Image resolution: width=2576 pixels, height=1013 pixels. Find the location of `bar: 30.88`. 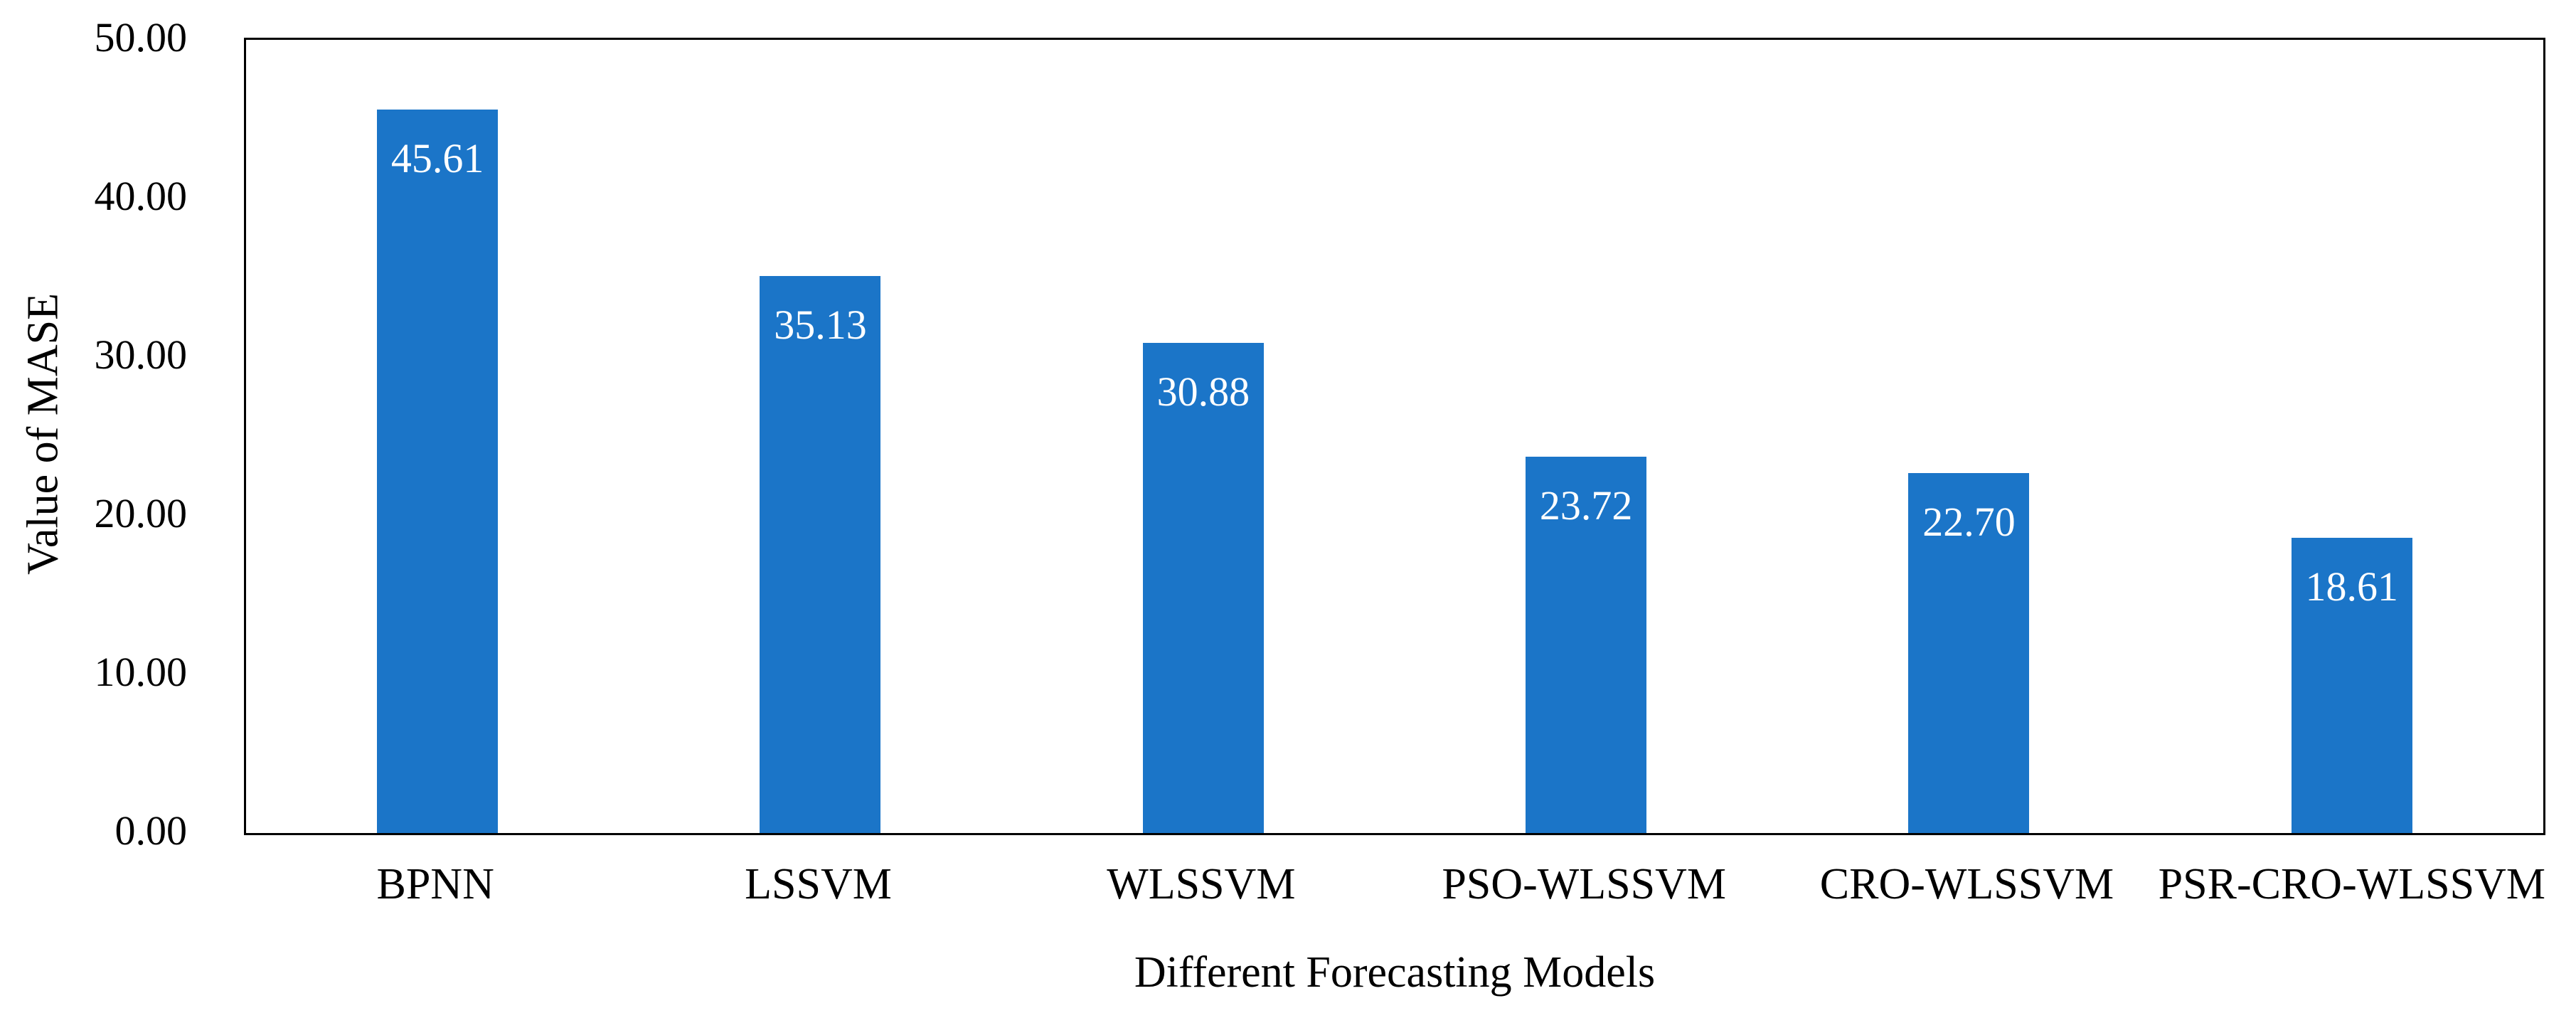

bar: 30.88 is located at coordinates (1203, 588).